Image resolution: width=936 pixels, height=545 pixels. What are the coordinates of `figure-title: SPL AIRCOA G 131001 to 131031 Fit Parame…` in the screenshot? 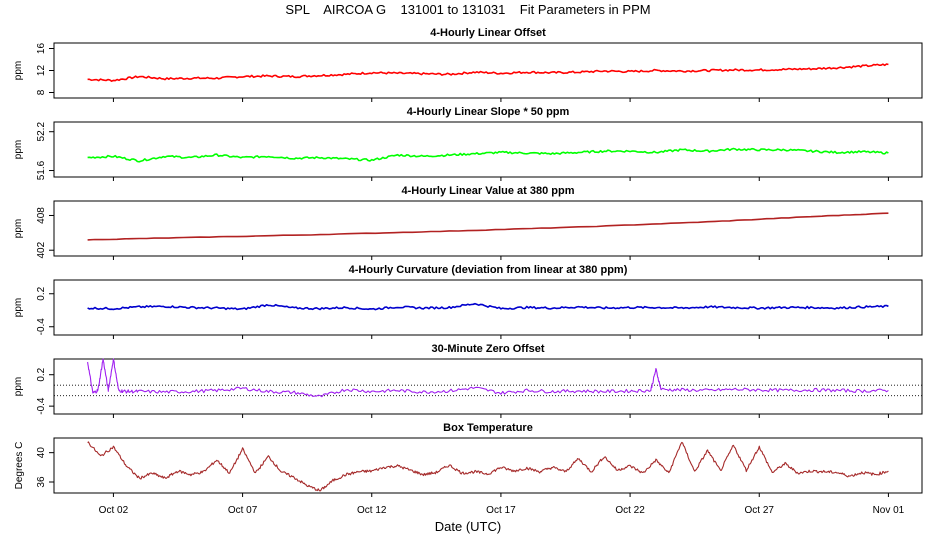 It's located at (467, 9).